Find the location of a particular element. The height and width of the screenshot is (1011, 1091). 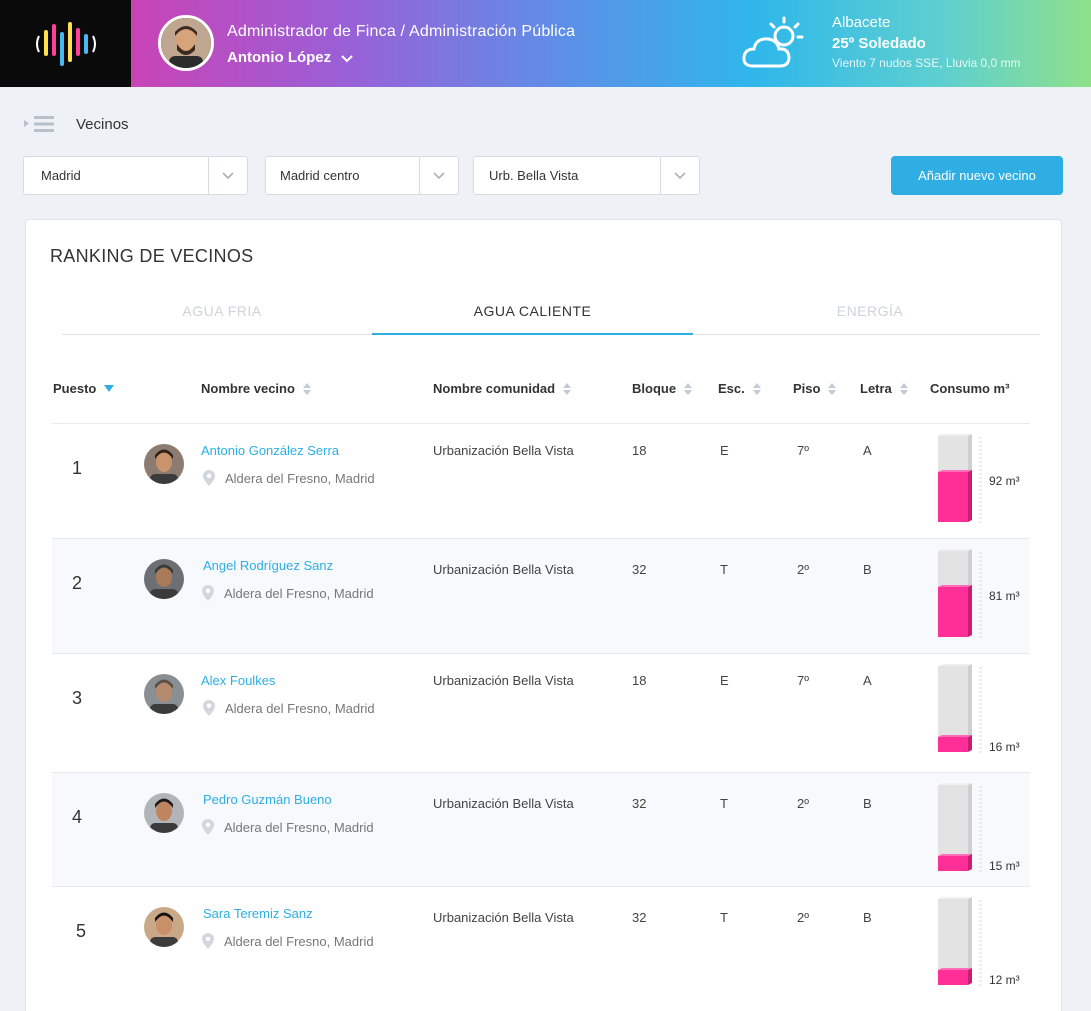

neighbor-name-link: Pedro Guzmán Bueno is located at coordinates (267, 799).